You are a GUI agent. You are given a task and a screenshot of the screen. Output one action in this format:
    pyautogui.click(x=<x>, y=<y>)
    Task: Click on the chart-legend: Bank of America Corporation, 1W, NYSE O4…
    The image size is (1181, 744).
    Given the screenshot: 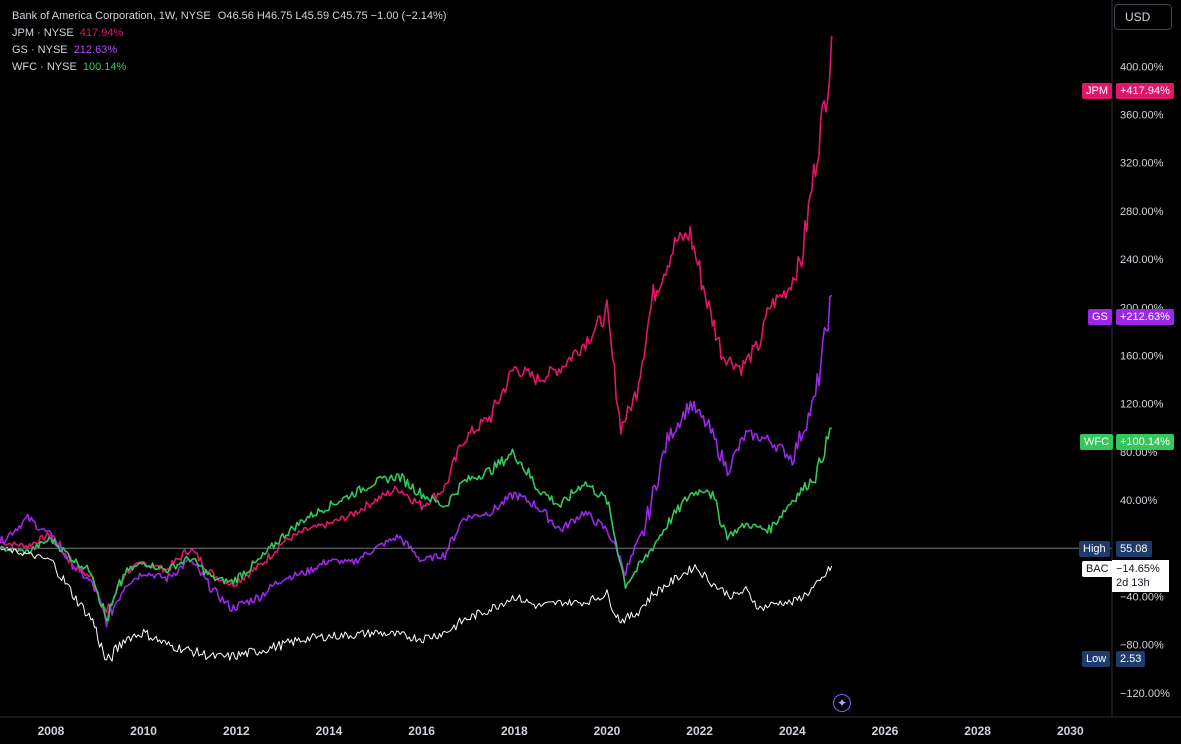 What is the action you would take?
    pyautogui.click(x=229, y=42)
    